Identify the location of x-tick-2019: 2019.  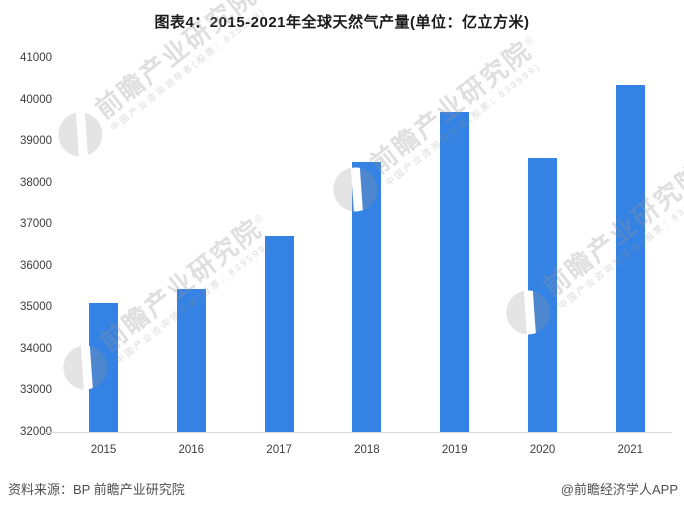
(454, 450).